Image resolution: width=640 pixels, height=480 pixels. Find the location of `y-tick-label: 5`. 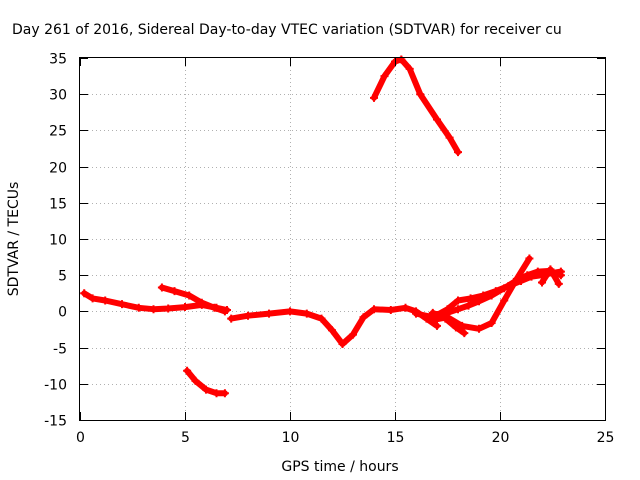

y-tick-label: 5 is located at coordinates (62, 277).